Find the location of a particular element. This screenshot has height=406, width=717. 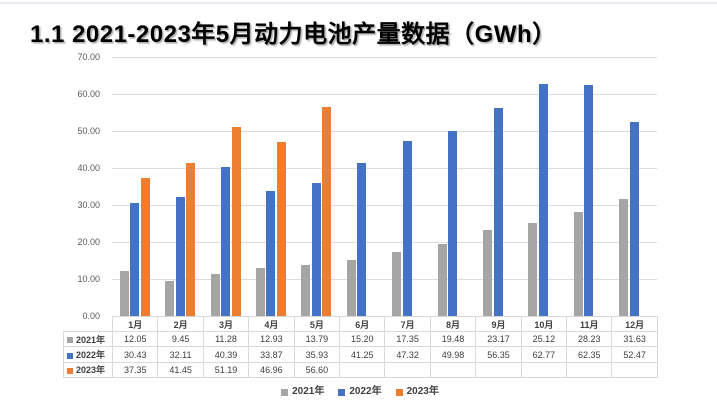

gridline-30.00 is located at coordinates (384, 205).